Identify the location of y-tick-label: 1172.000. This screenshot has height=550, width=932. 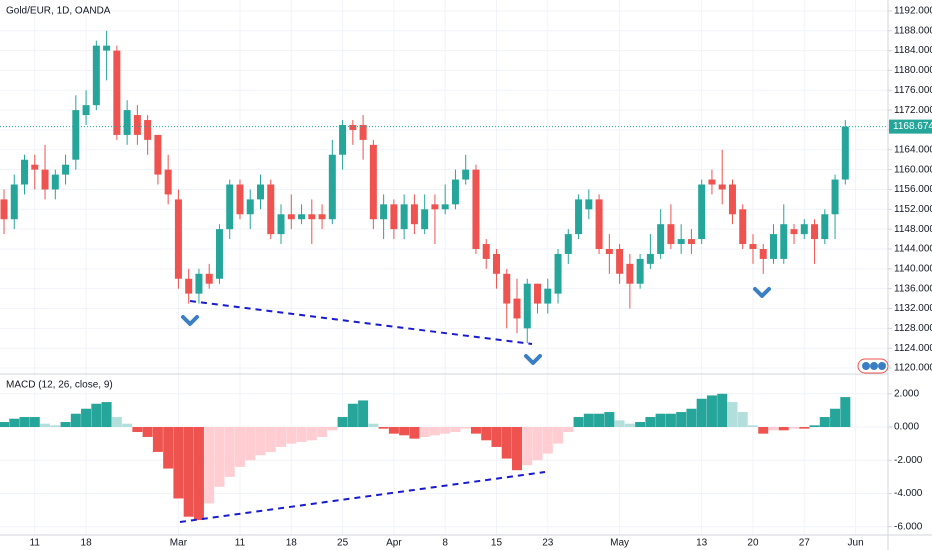
(913, 110).